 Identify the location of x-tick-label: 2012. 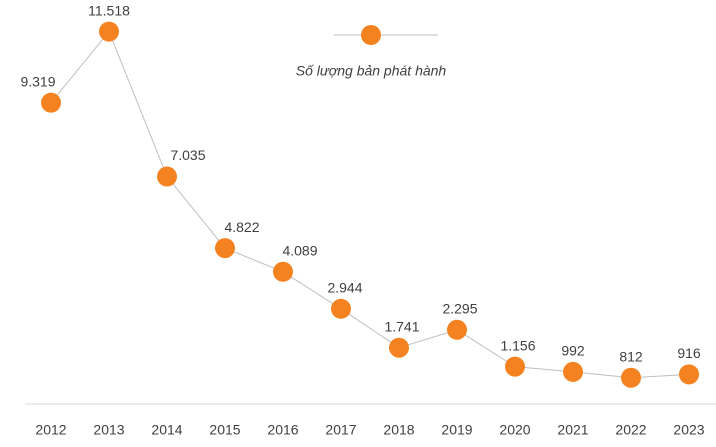
(50, 430).